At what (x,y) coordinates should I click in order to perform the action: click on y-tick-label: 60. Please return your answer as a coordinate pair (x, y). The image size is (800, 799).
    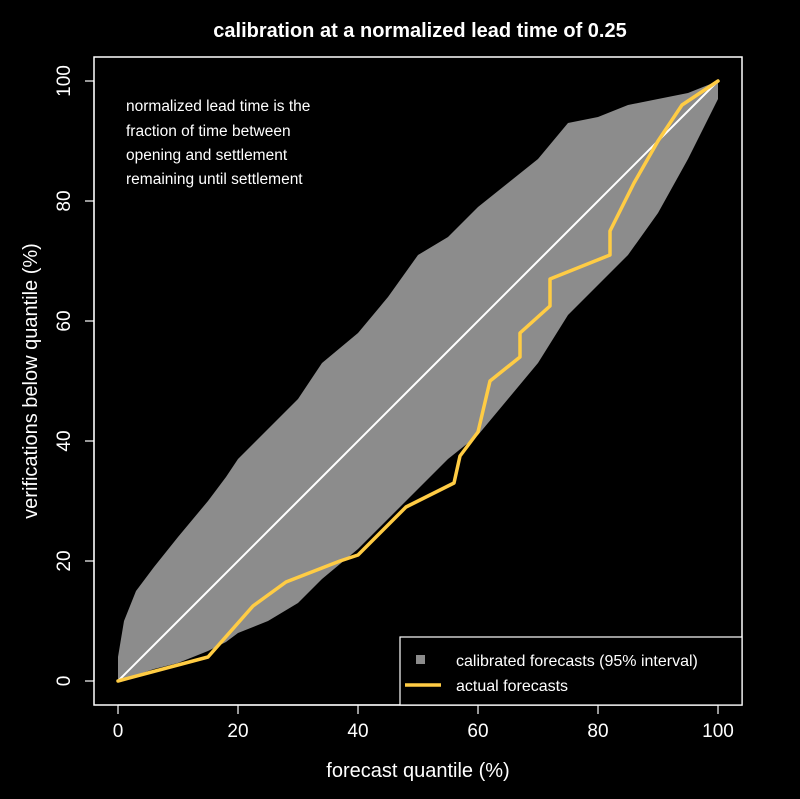
    Looking at the image, I should click on (64, 320).